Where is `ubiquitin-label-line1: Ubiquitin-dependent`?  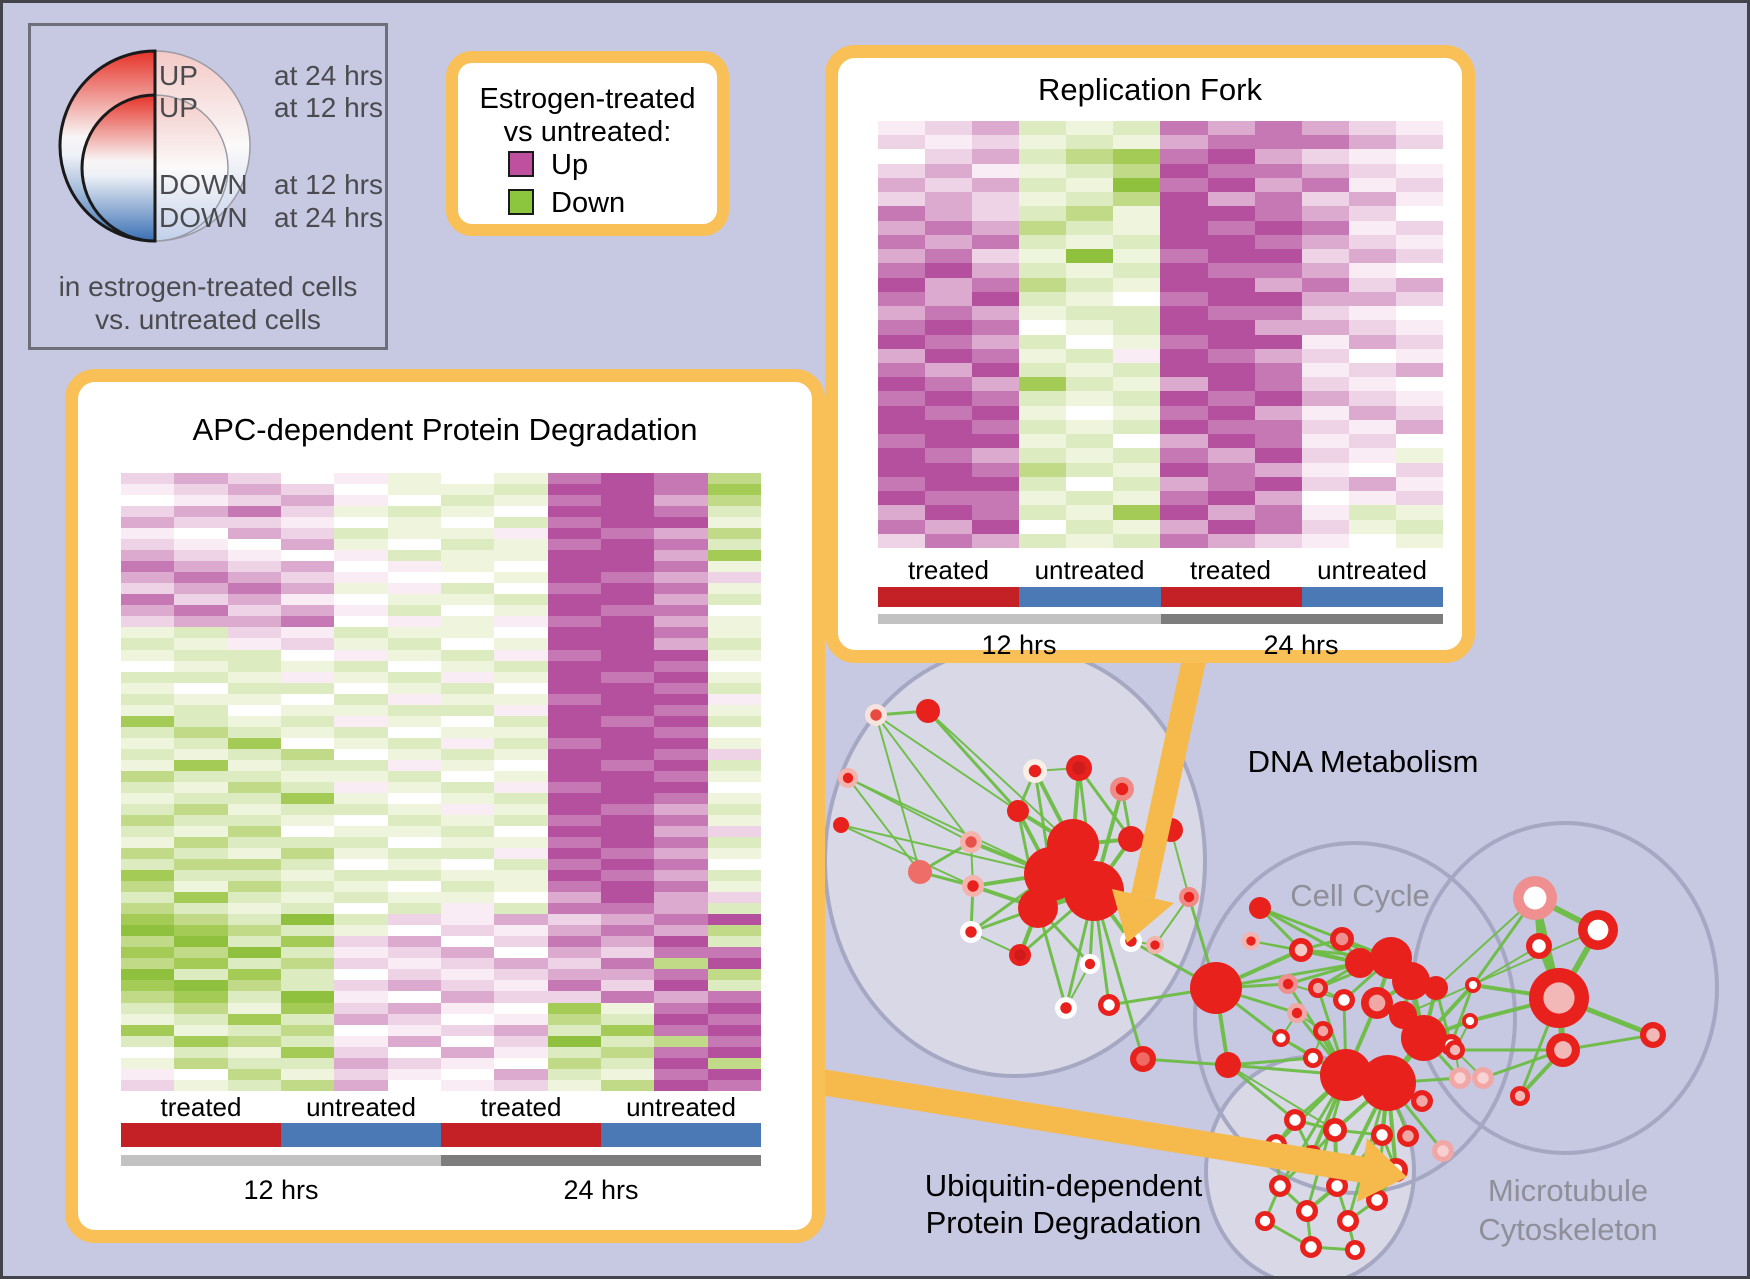 ubiquitin-label-line1: Ubiquitin-dependent is located at coordinates (1063, 1185).